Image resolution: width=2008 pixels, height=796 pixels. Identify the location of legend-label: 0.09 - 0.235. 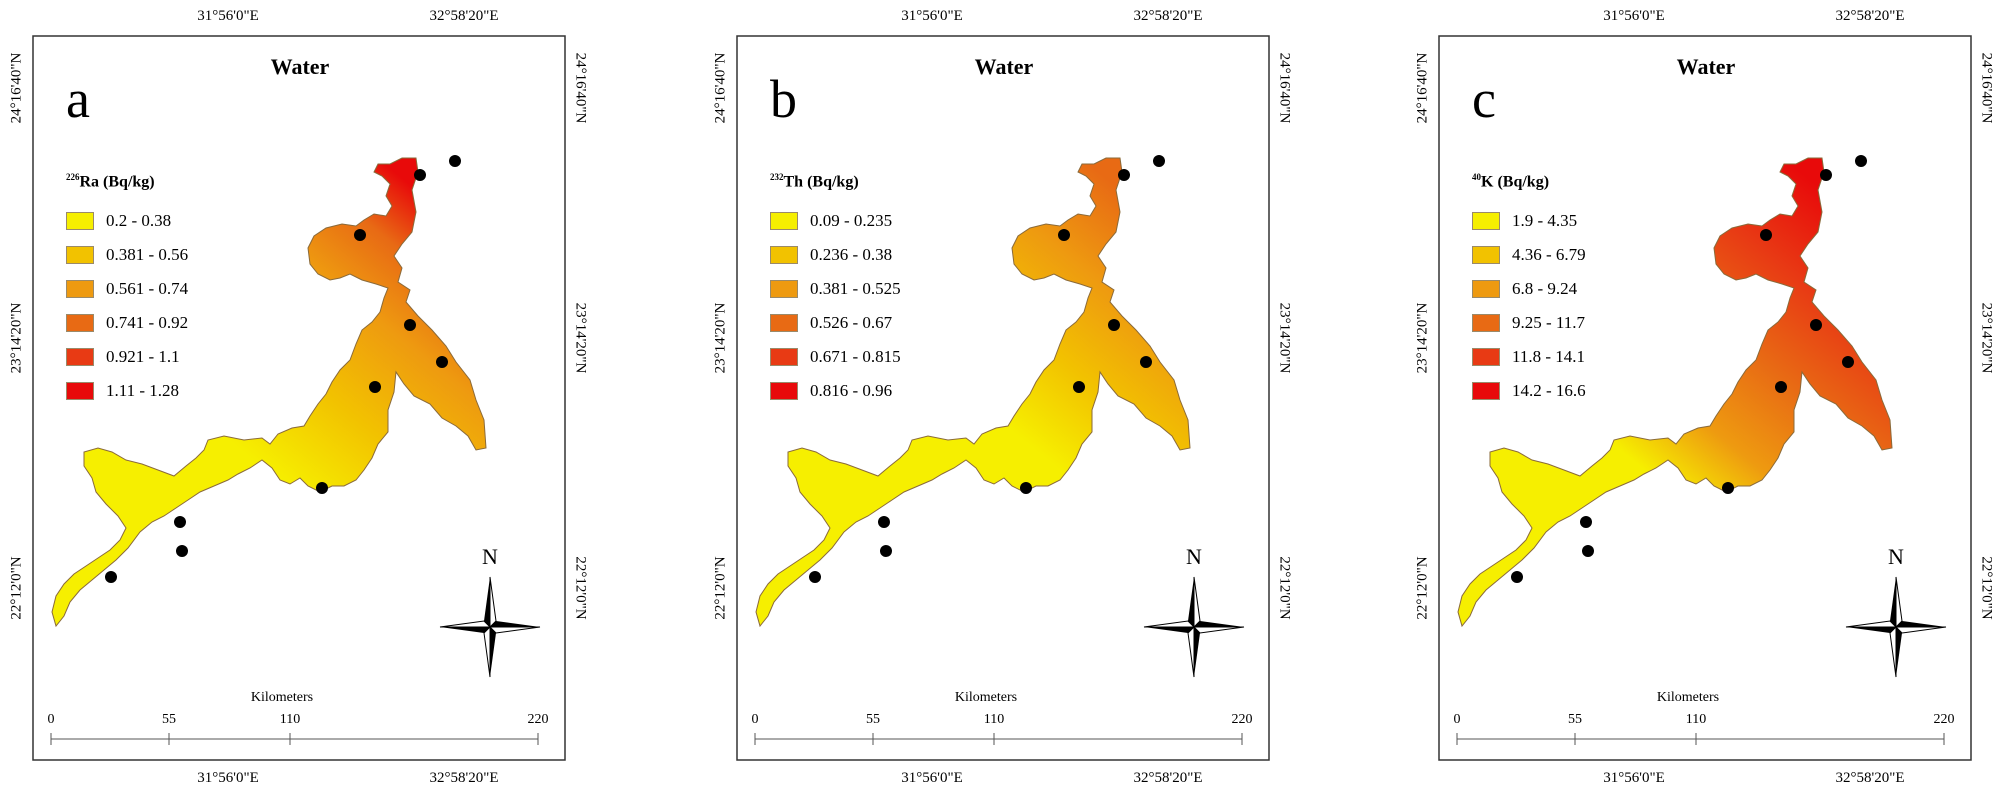
(851, 220).